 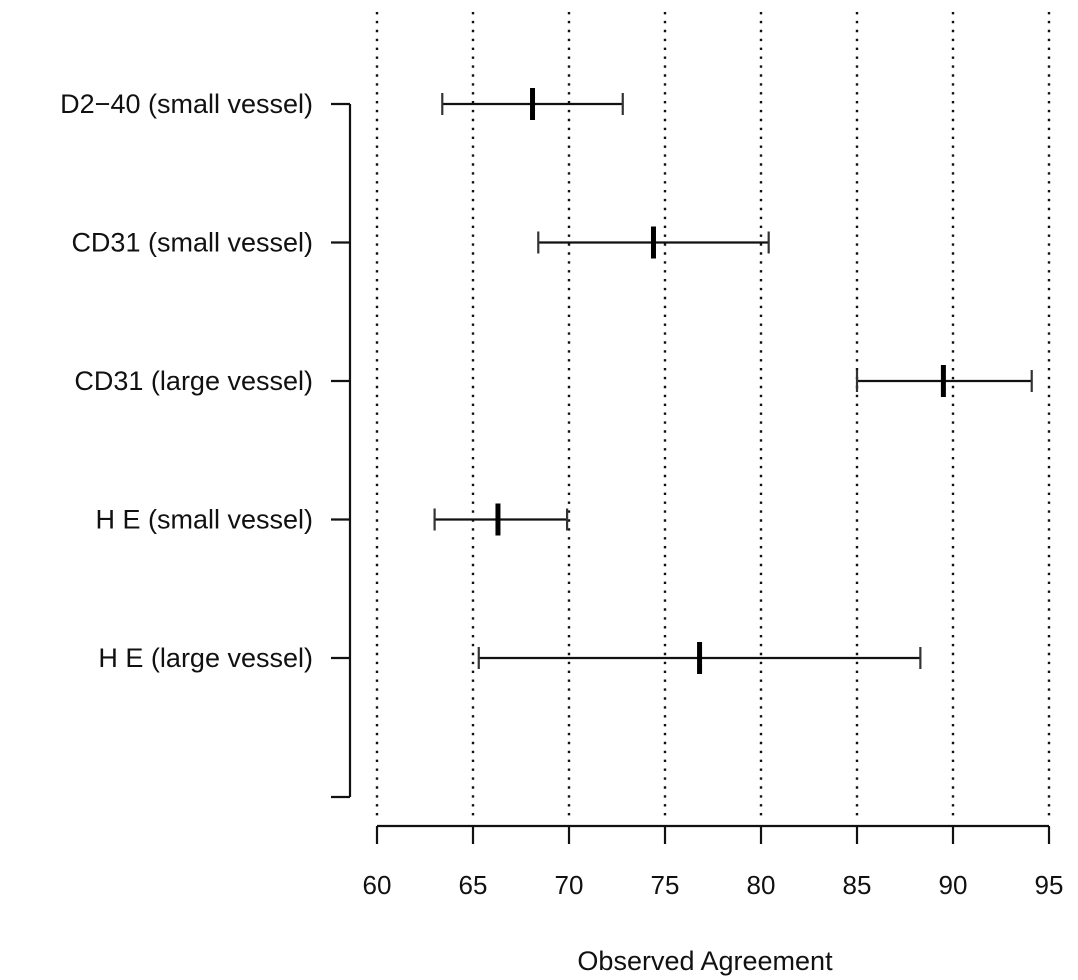 I want to click on category-label-2: CD31 (large vessel), so click(x=193, y=381).